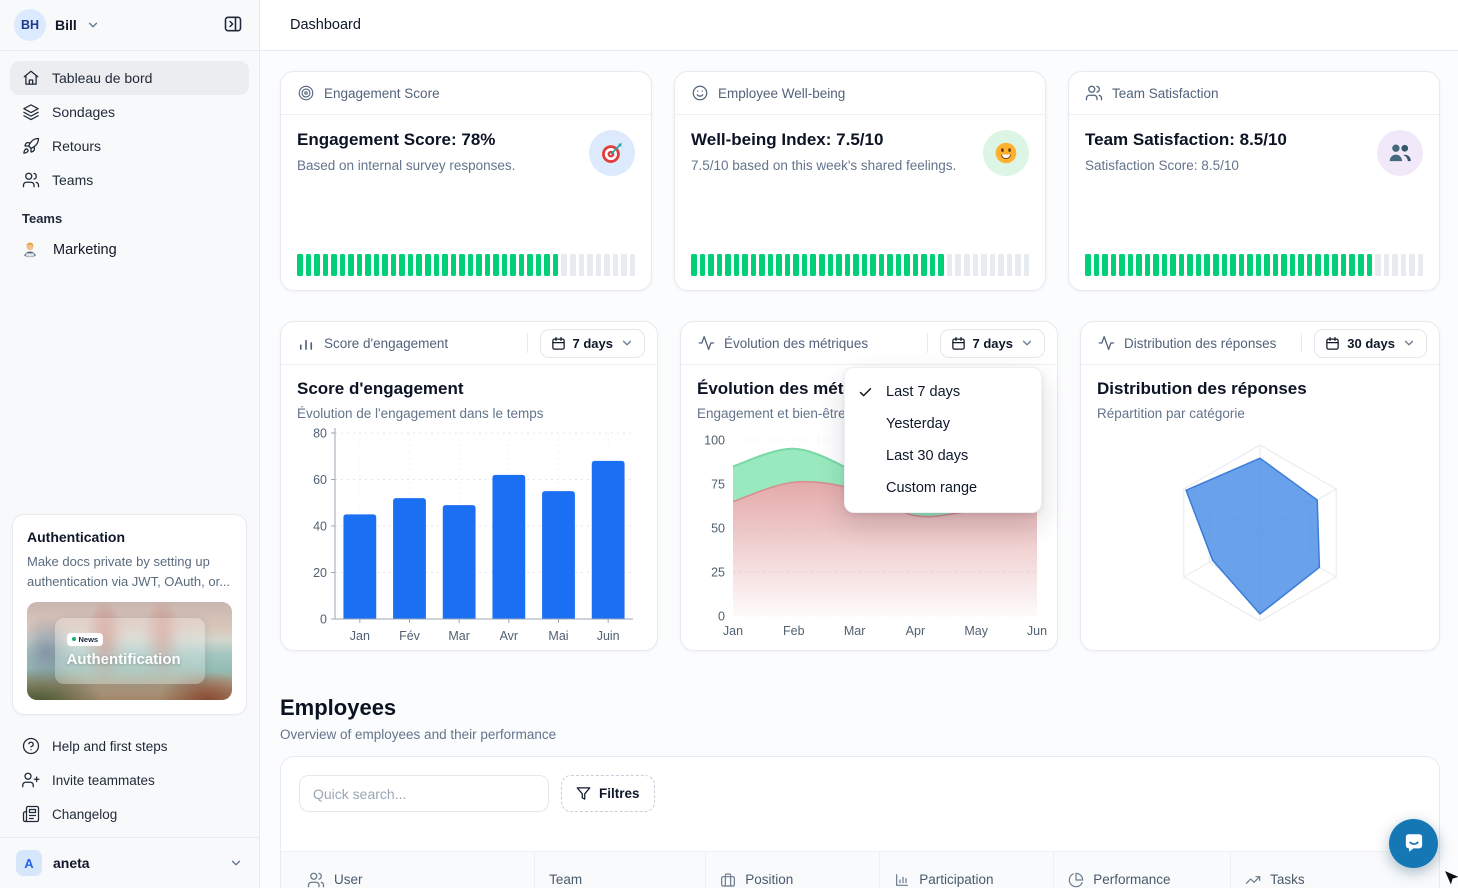  I want to click on svg-text: 20, so click(320, 573).